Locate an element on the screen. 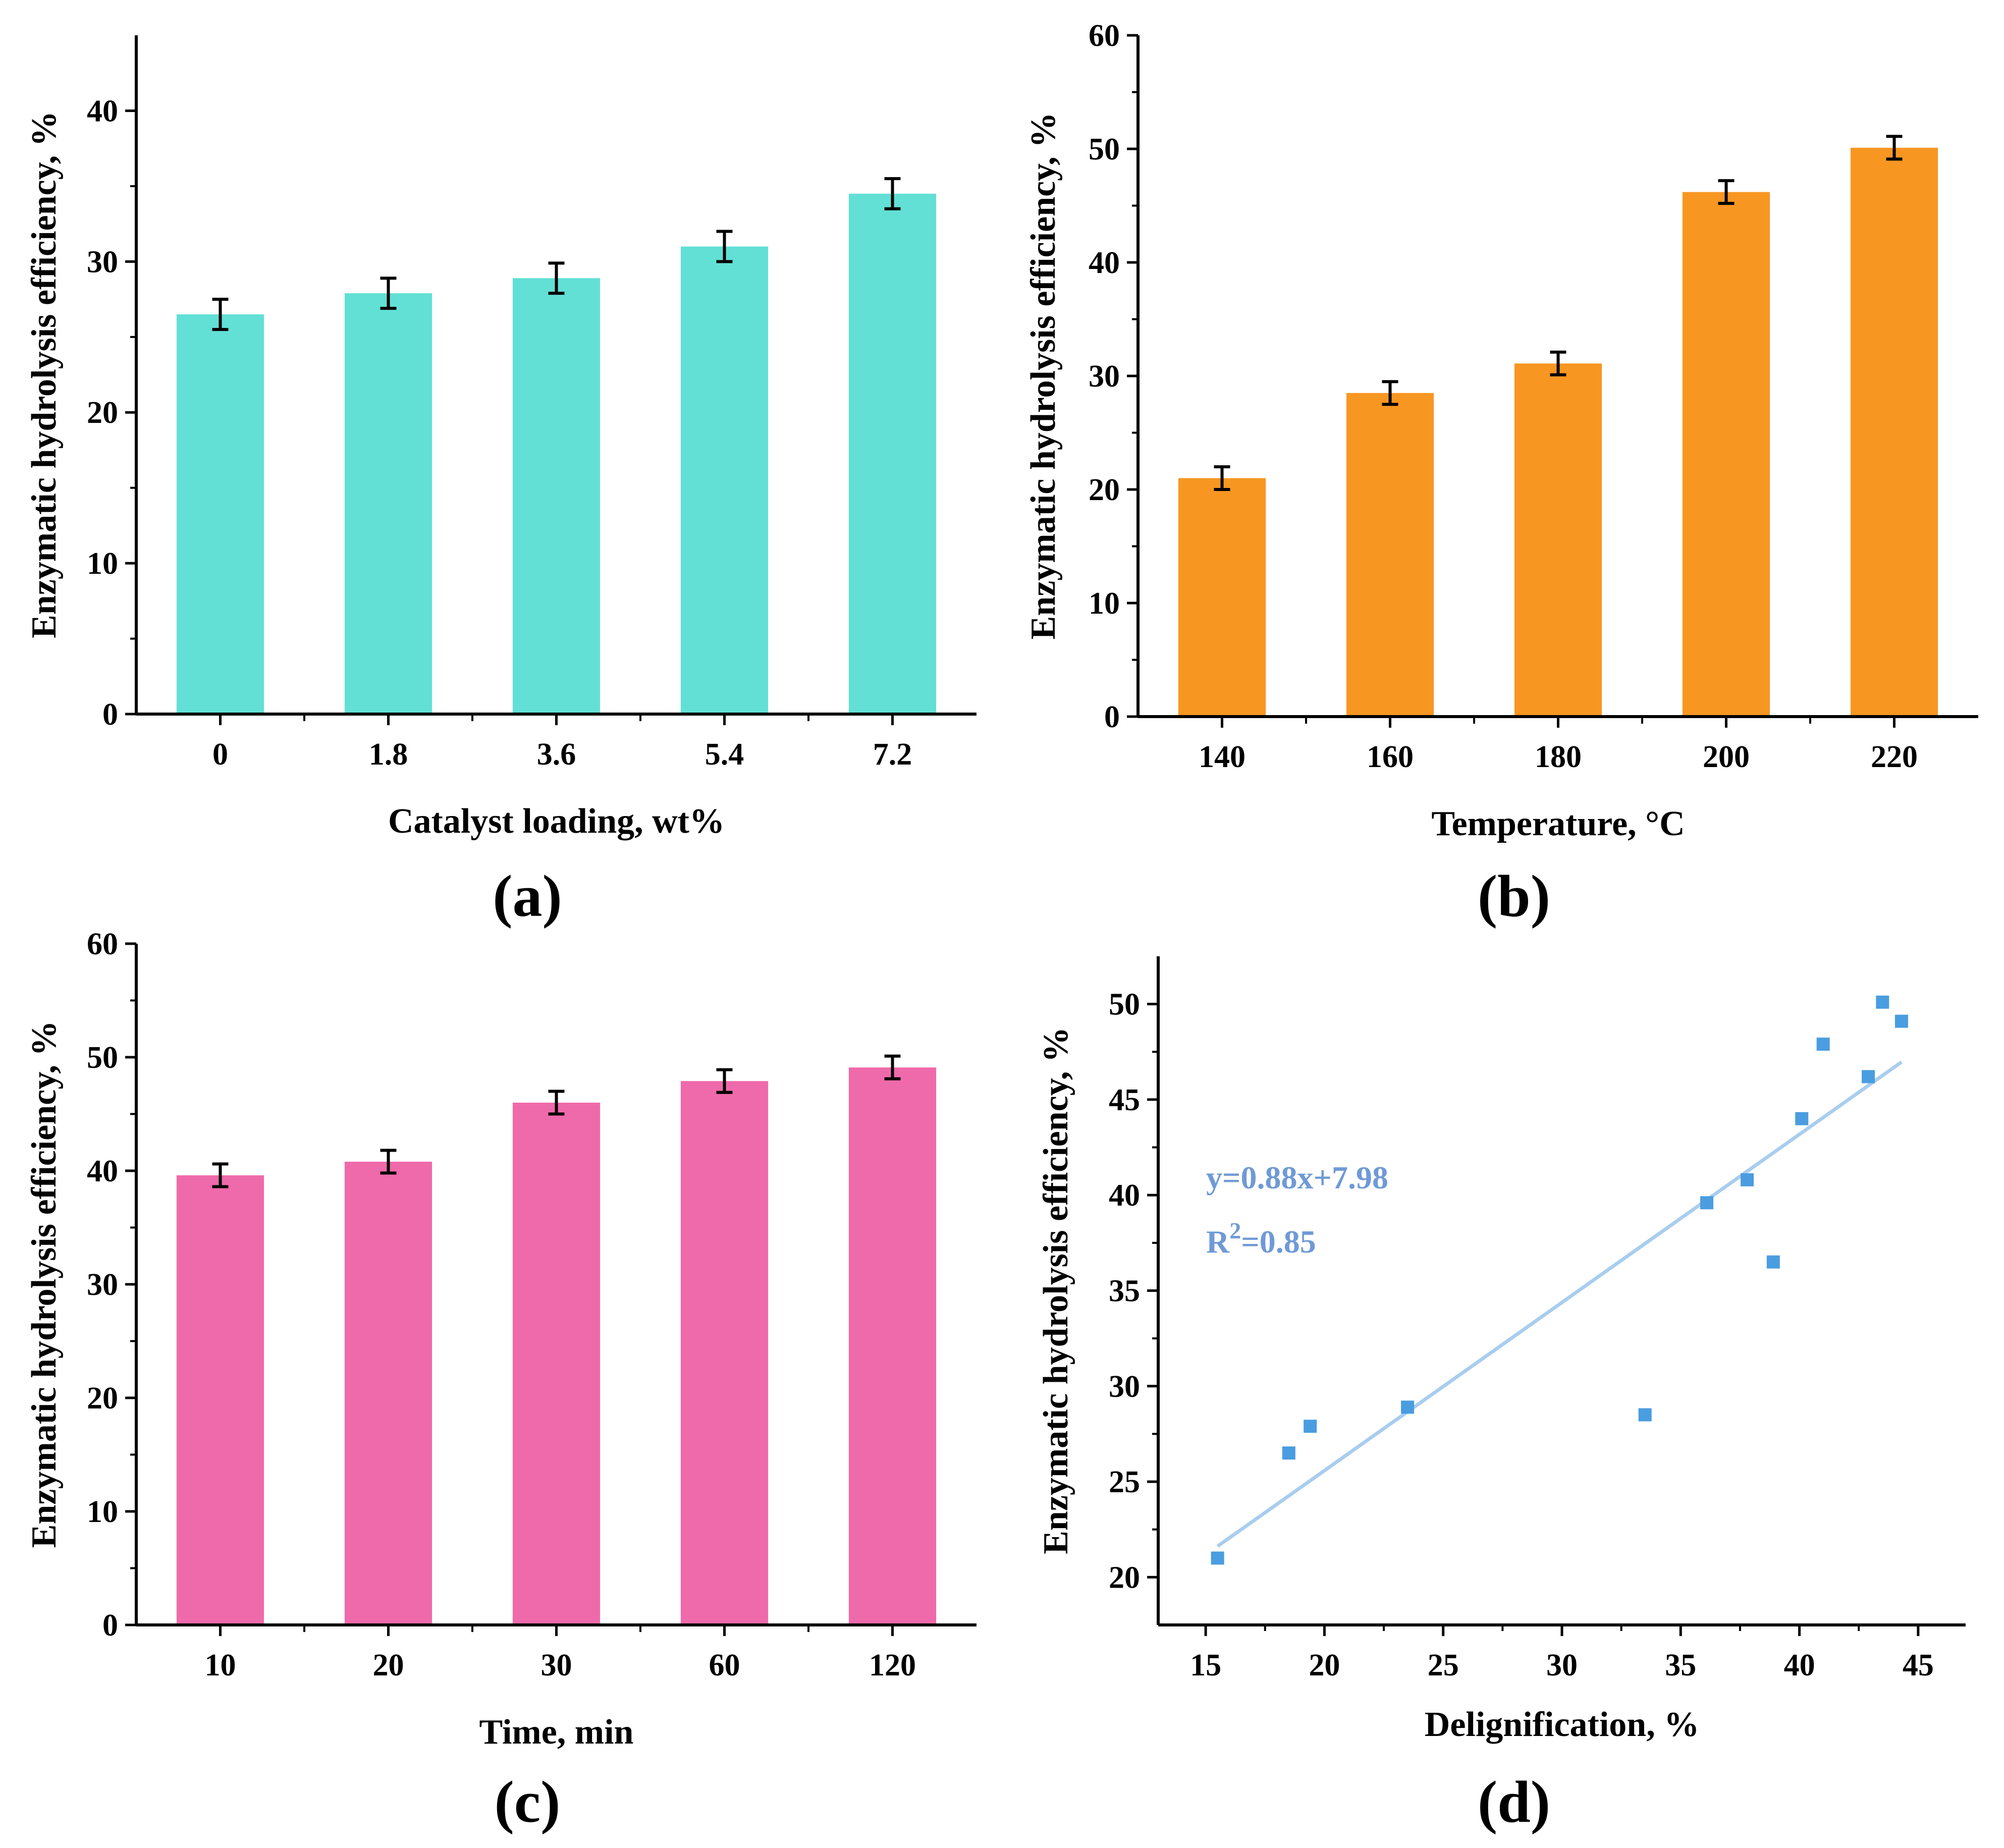 This screenshot has width=2004, height=1848. x-tick-label: 120 is located at coordinates (892, 1665).